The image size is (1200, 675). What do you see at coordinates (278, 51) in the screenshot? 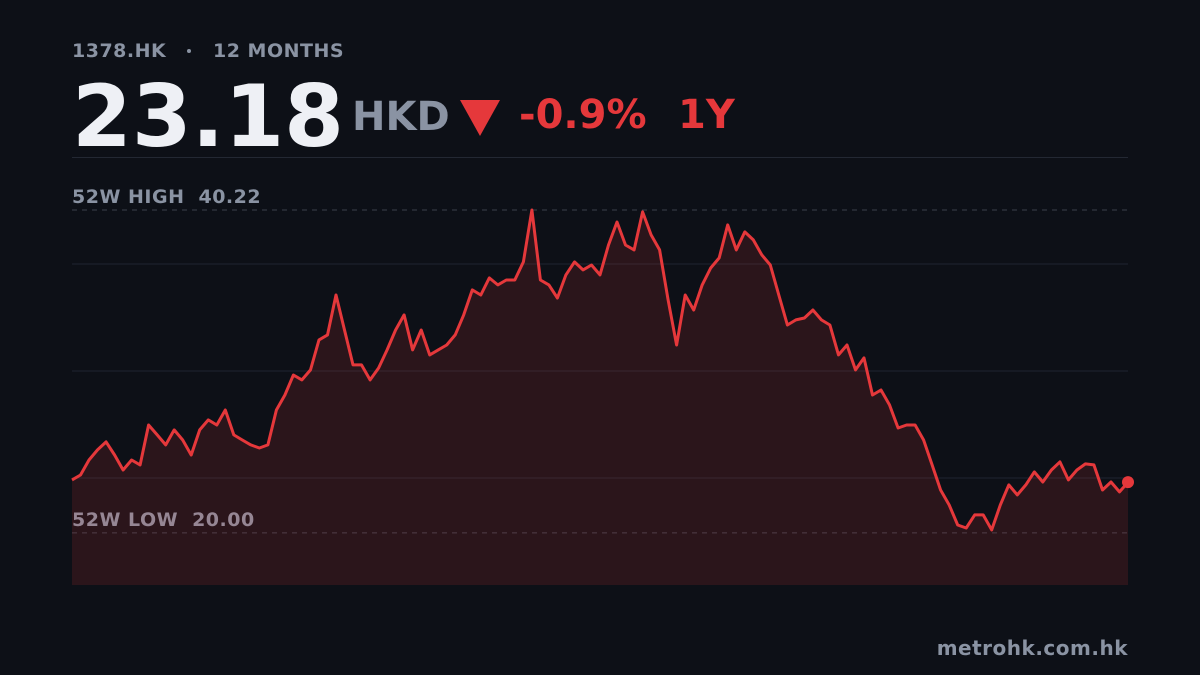
I see `period: 12 MONTHS` at bounding box center [278, 51].